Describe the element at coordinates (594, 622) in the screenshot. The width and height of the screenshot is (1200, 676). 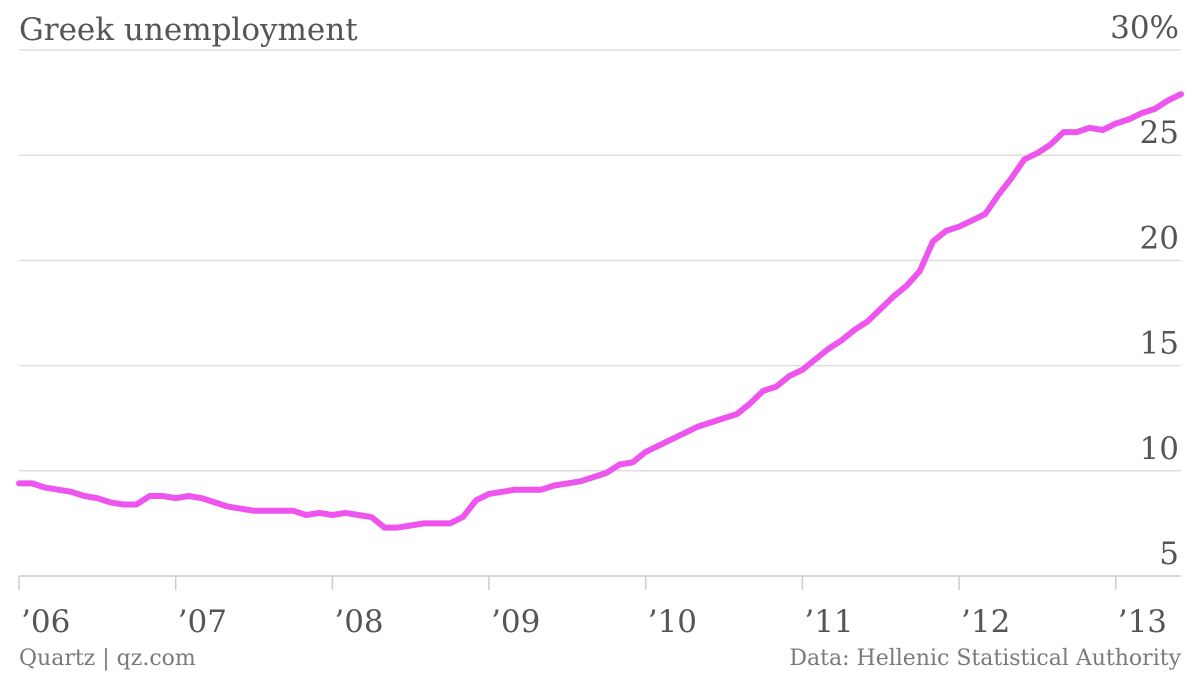
I see `x-tick-labels: ’06 ’07 ’08 ’09 ’10 ’11 ’12 ’13` at that location.